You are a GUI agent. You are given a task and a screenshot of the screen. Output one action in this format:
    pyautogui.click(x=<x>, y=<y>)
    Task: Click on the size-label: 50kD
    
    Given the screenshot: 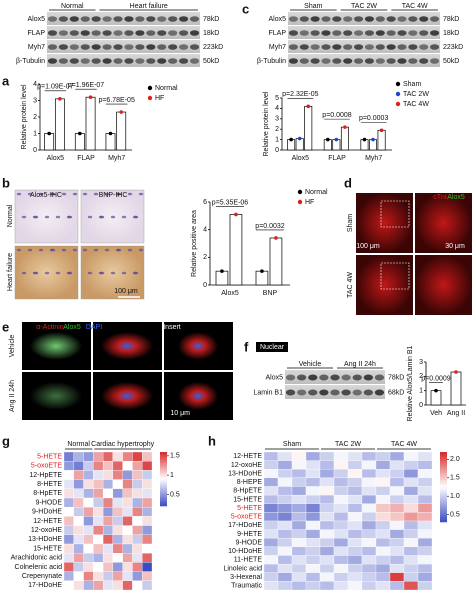 What is the action you would take?
    pyautogui.click(x=211, y=61)
    